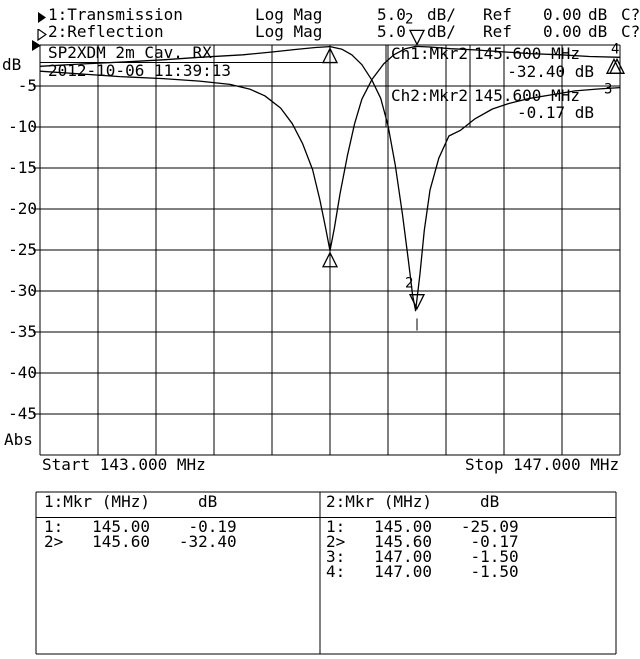 Image resolution: width=640 pixels, height=659 pixels. Describe the element at coordinates (36, 45) in the screenshot. I see `ref-level-indicator-icon` at that location.